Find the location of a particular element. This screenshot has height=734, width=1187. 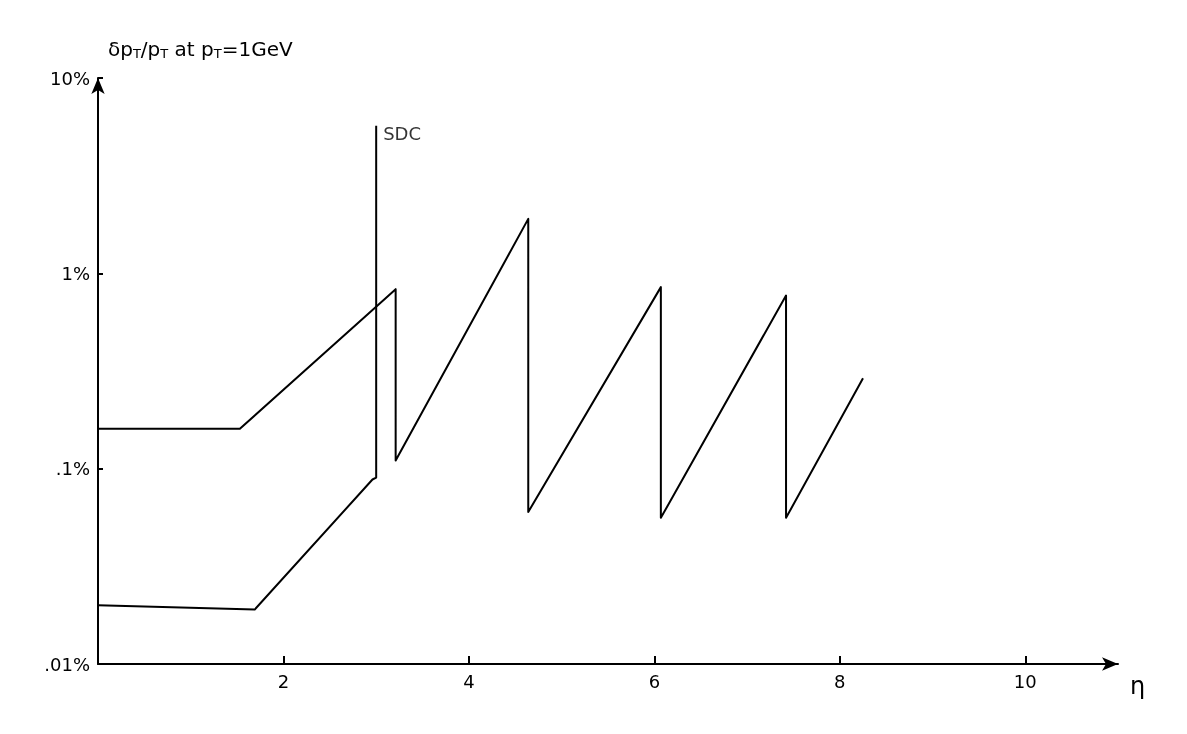

y-tick-label: .01% is located at coordinates (67, 664).